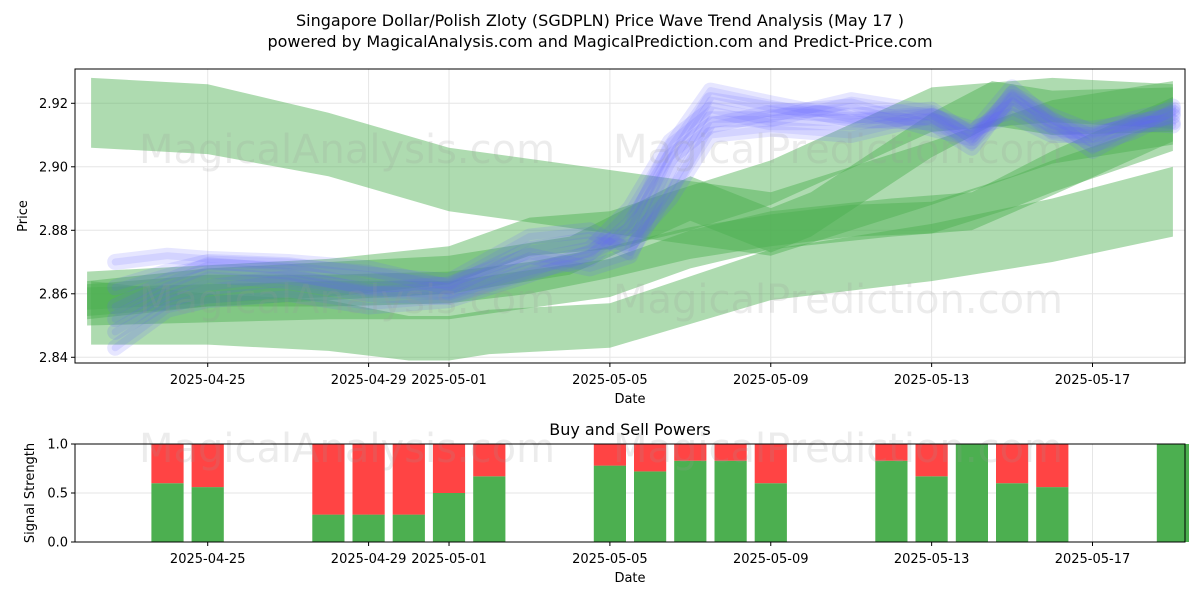  What do you see at coordinates (53, 231) in the screenshot?
I see `price-y-tick-label: 2.88` at bounding box center [53, 231].